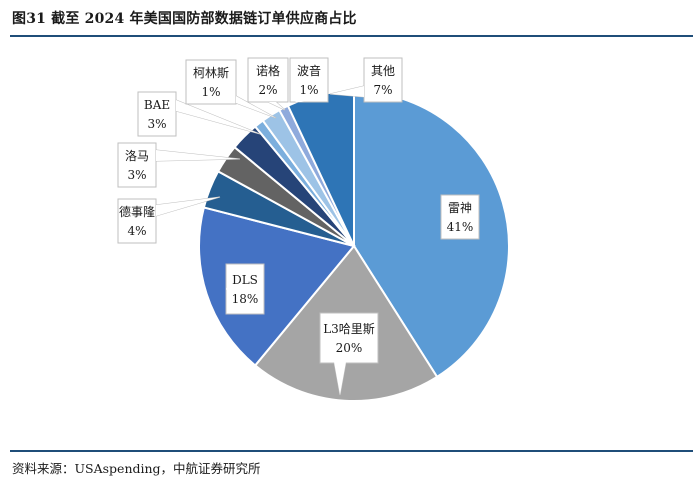 Image resolution: width=700 pixels, height=479 pixels. What do you see at coordinates (136, 231) in the screenshot?
I see `slice-value-label: 4%` at bounding box center [136, 231].